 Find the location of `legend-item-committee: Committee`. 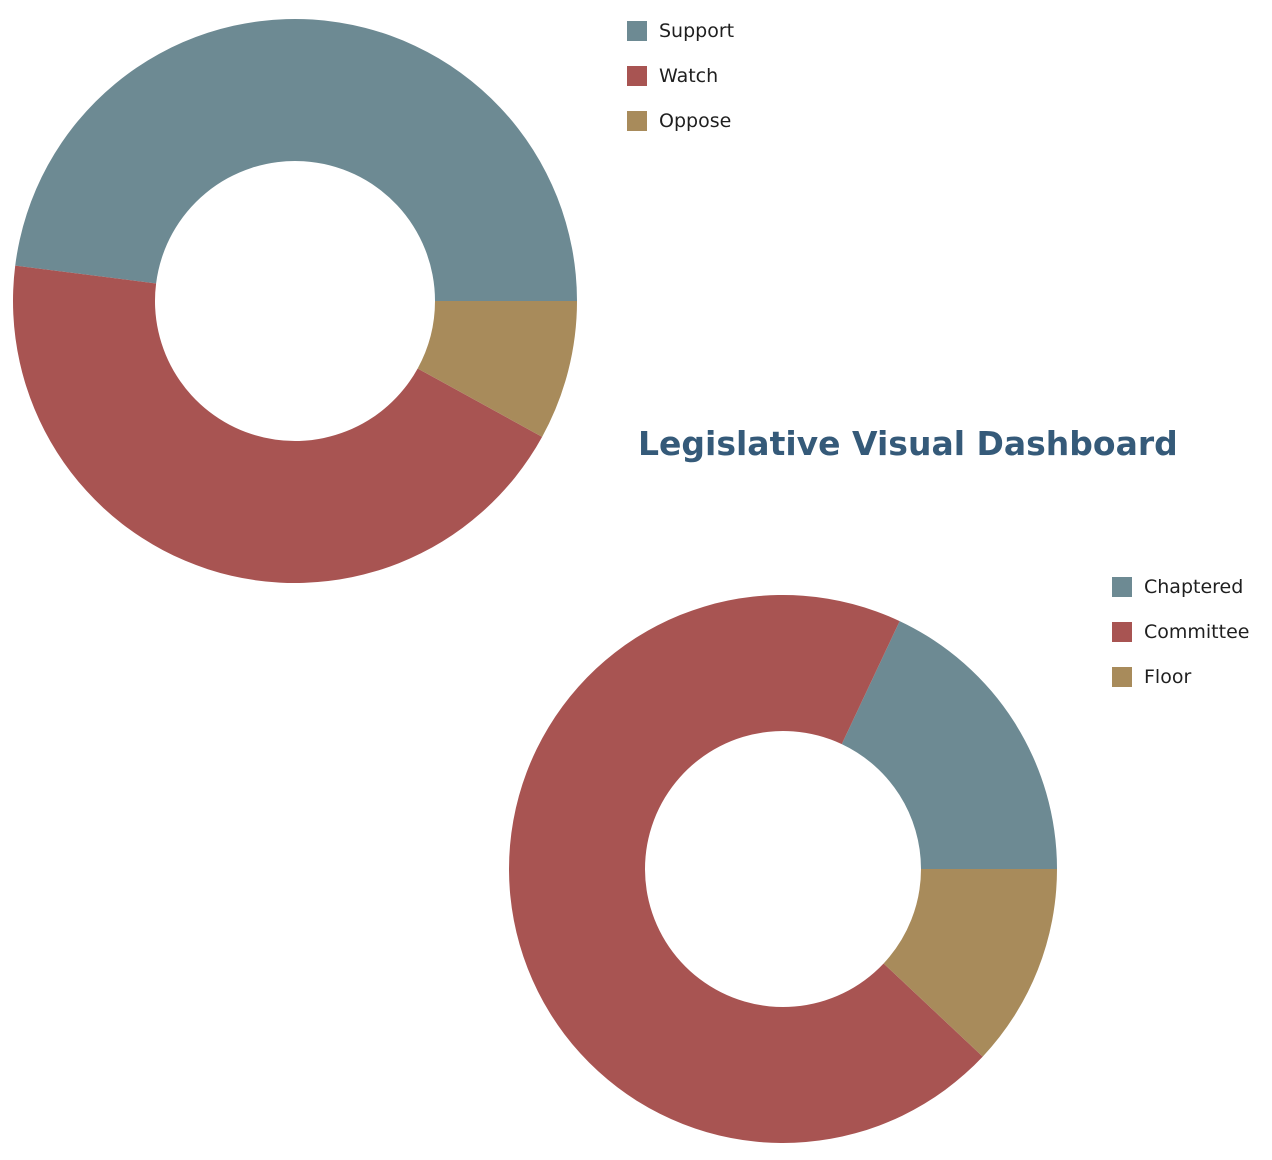

legend-item-committee: Committee is located at coordinates (1180, 632).